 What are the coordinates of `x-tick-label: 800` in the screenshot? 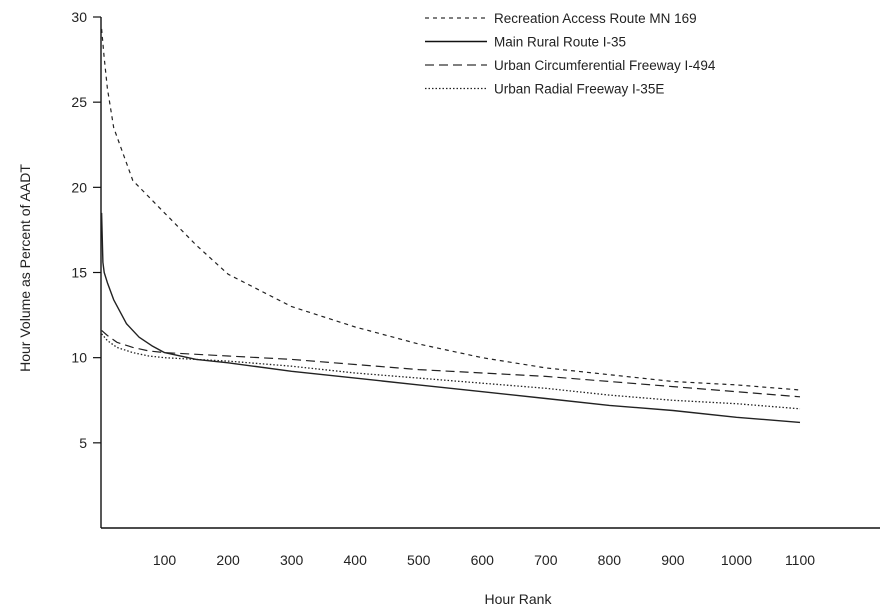 It's located at (610, 560).